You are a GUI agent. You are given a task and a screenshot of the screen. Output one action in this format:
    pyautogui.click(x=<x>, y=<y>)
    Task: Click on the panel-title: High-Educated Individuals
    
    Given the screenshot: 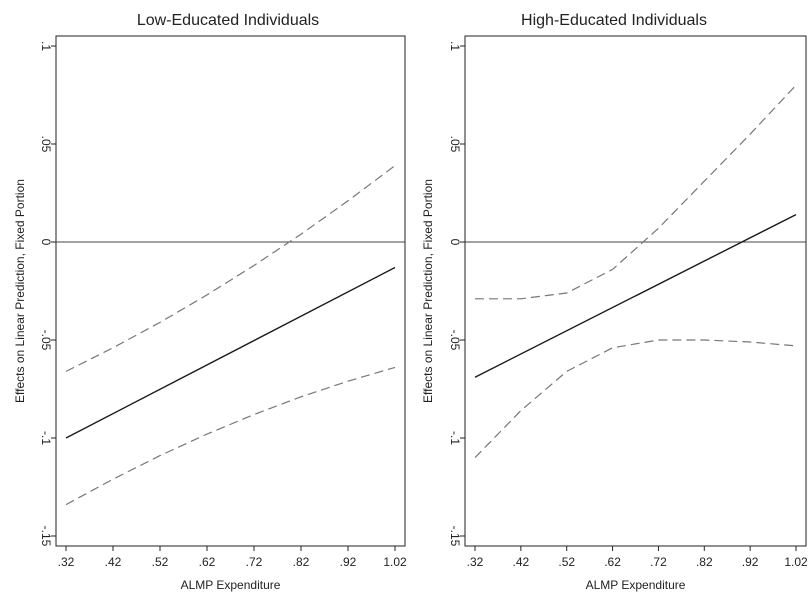 What is the action you would take?
    pyautogui.click(x=614, y=20)
    